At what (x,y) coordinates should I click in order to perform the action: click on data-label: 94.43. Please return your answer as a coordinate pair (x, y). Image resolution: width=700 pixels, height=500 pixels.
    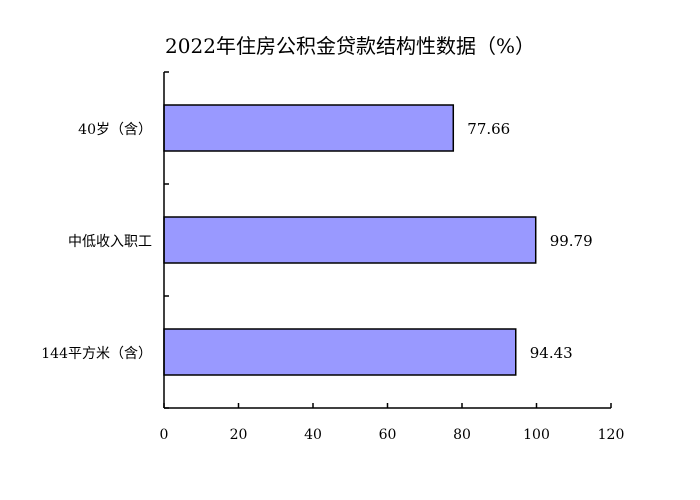
    Looking at the image, I should click on (551, 353).